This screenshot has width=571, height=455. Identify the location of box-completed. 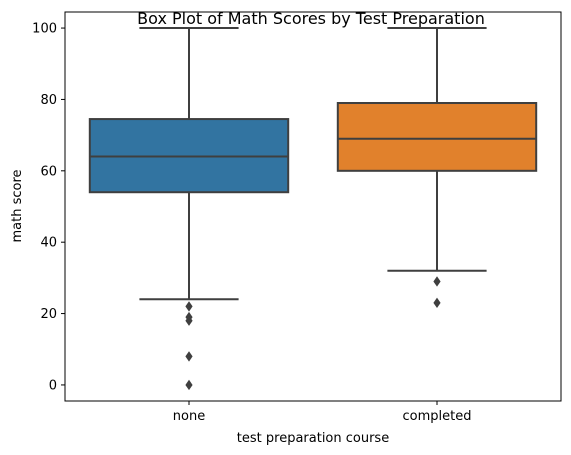
(437, 137).